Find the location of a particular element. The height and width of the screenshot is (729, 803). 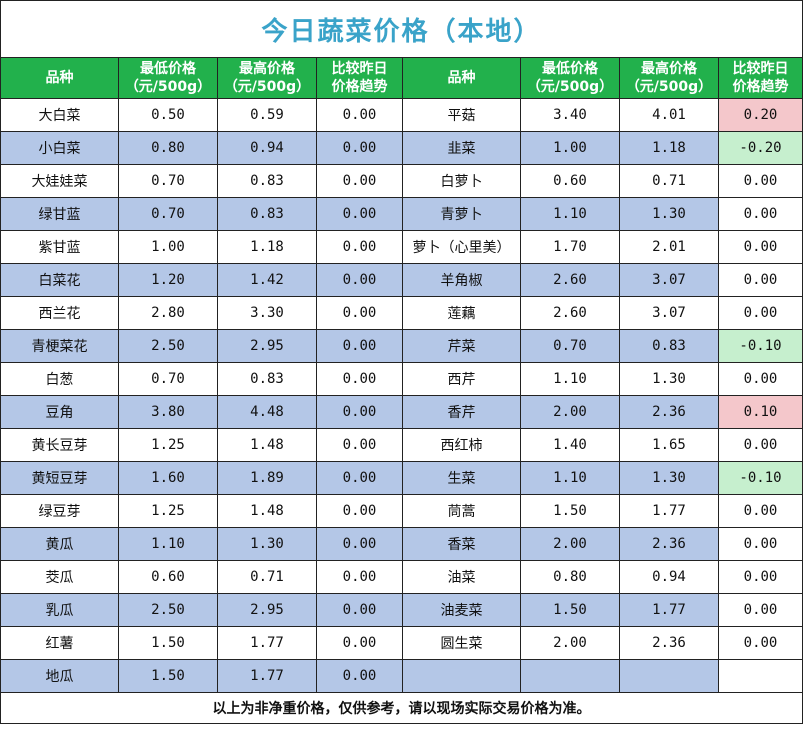

right-min-price-cell: 1.00 is located at coordinates (570, 148).